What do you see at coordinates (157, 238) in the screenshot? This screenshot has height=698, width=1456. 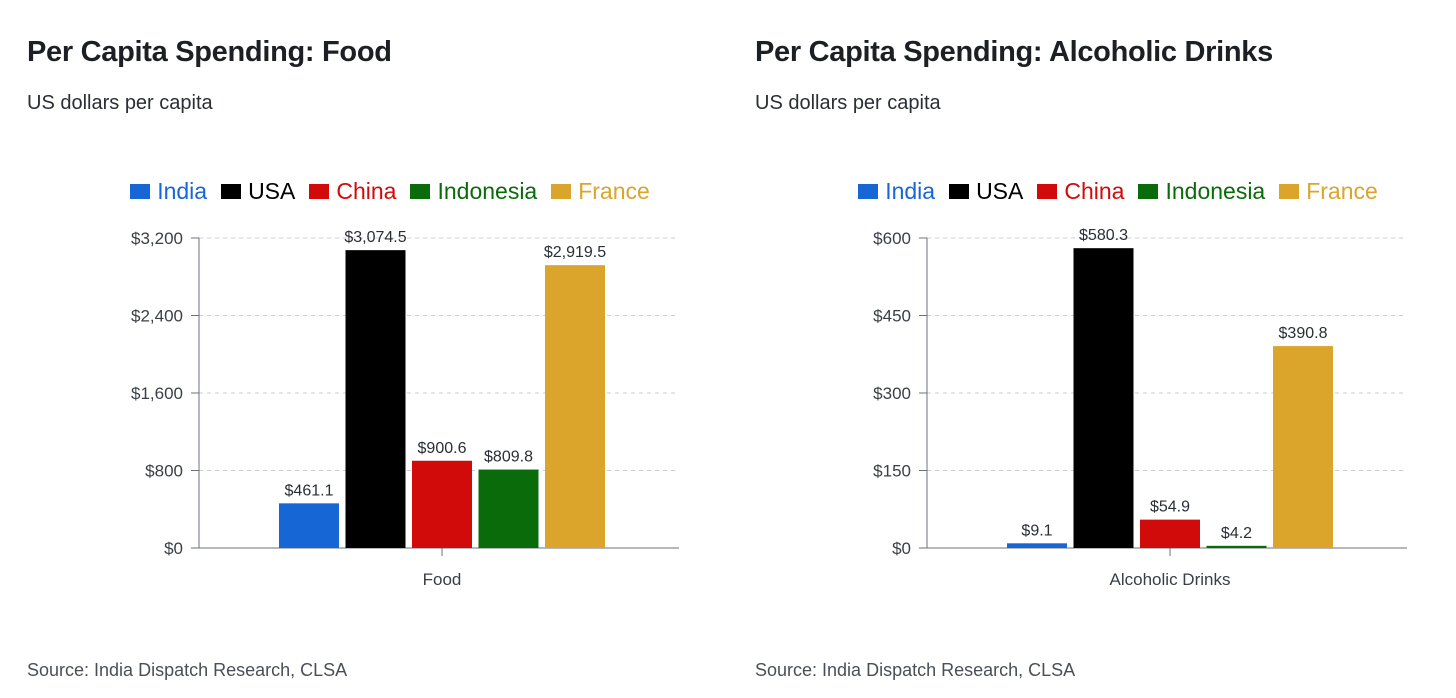 I see `y-tick-label: $3,200` at bounding box center [157, 238].